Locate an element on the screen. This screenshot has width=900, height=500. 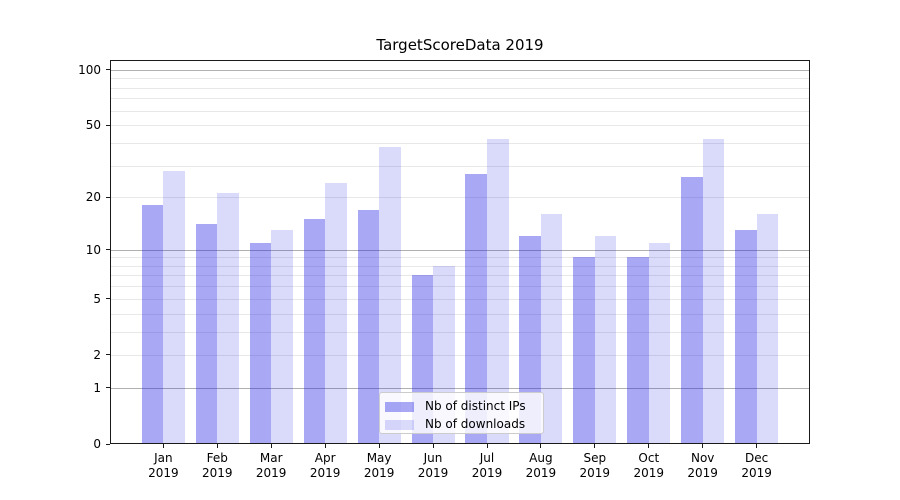
x-tick-month: Apr is located at coordinates (325, 458).